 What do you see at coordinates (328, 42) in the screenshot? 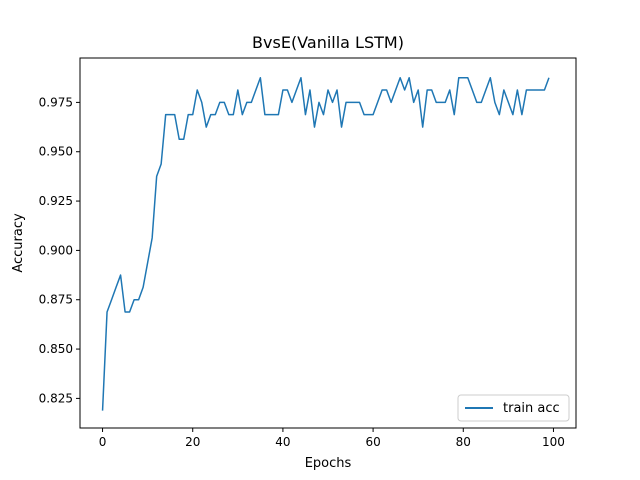
I see `chart-title: BvsE(Vanilla LSTM)` at bounding box center [328, 42].